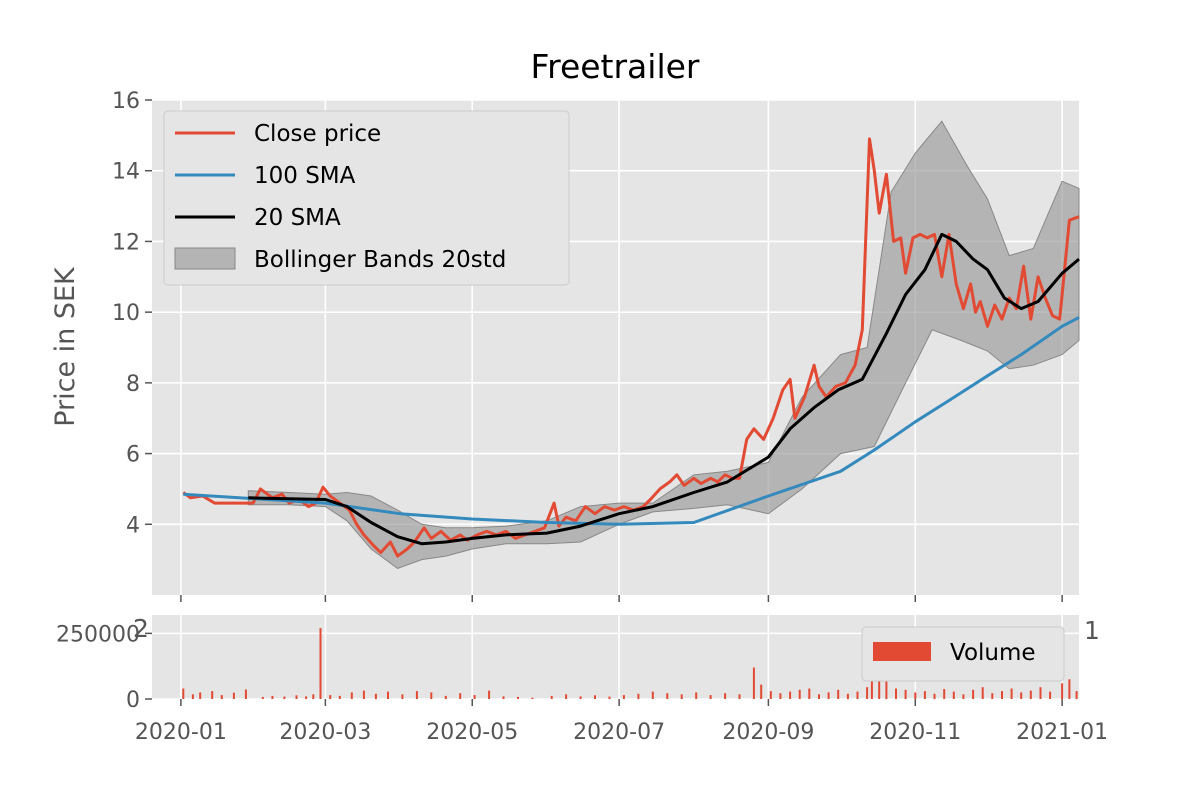 This screenshot has width=1200, height=800. What do you see at coordinates (915, 732) in the screenshot?
I see `x-tick-label-2020-11: 2020-11` at bounding box center [915, 732].